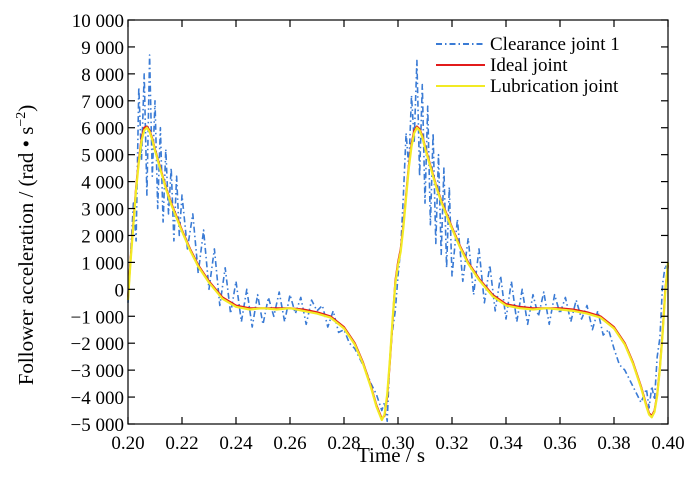 Image resolution: width=700 pixels, height=503 pixels. I want to click on x-tick-label: 0.40, so click(667, 443).